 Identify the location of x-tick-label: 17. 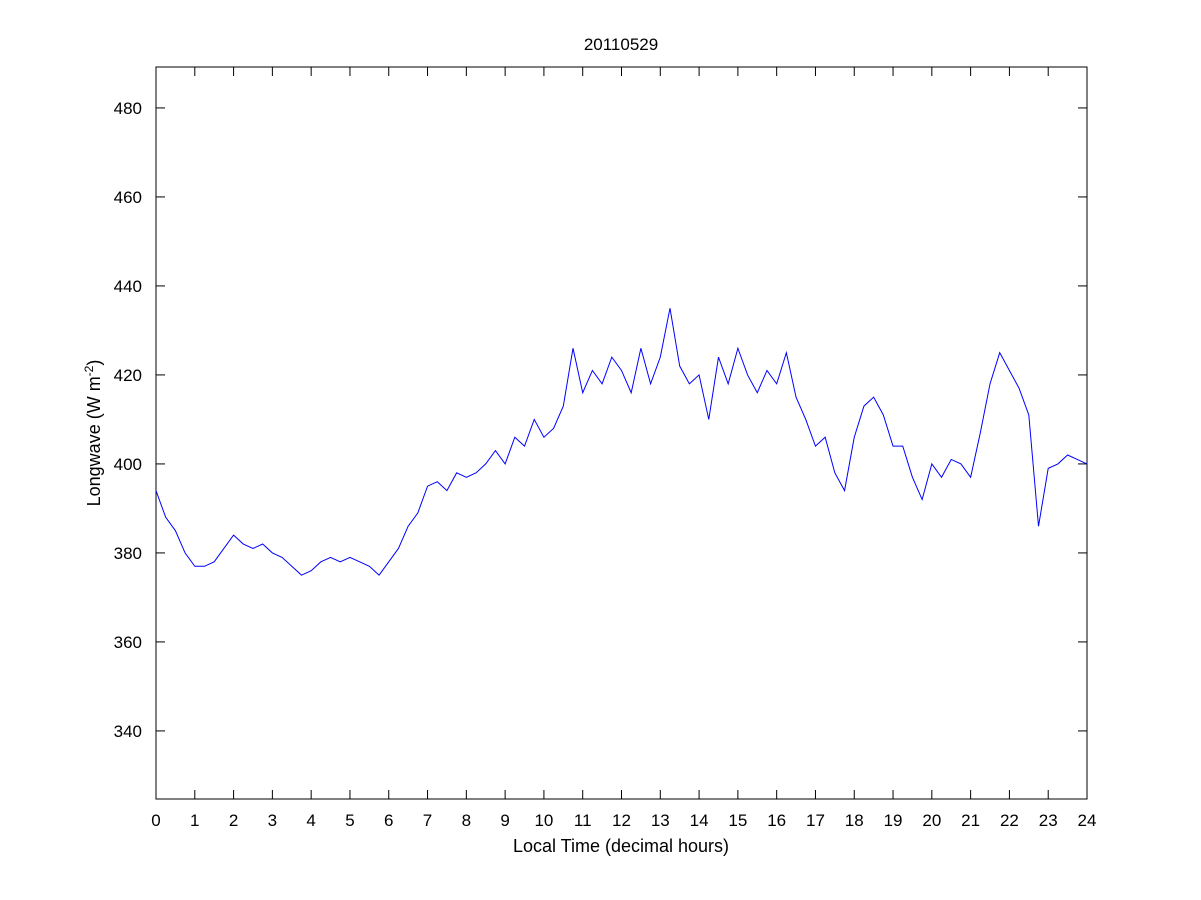
(815, 820).